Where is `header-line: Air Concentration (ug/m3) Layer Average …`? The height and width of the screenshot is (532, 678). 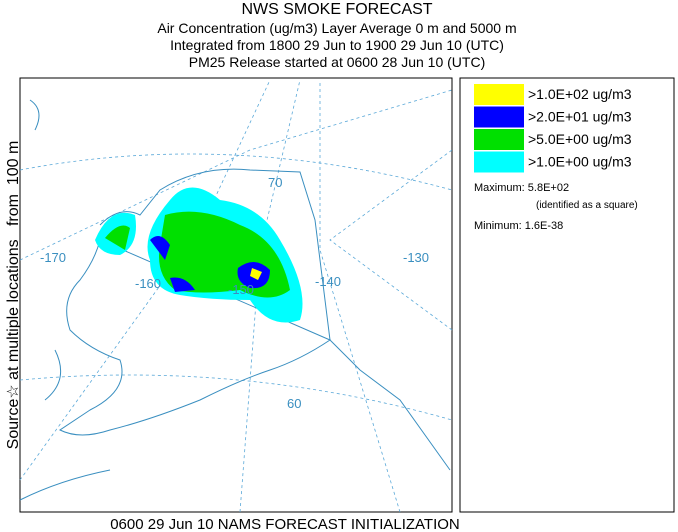
header-line: Air Concentration (ug/m3) Layer Average … is located at coordinates (336, 28).